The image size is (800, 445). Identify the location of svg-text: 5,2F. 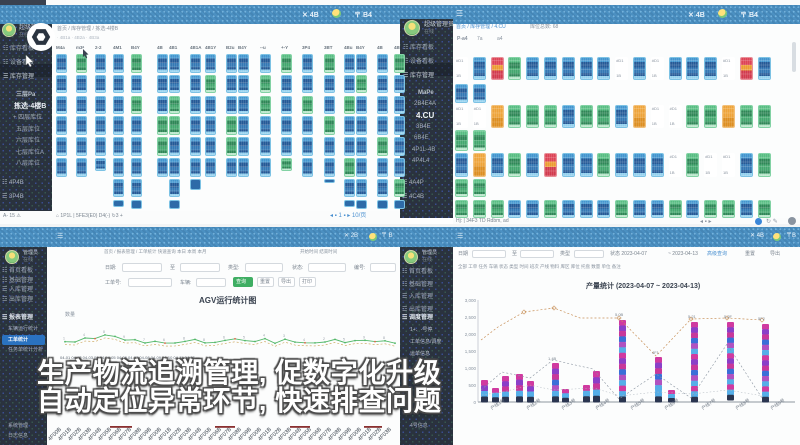
(728, 316).